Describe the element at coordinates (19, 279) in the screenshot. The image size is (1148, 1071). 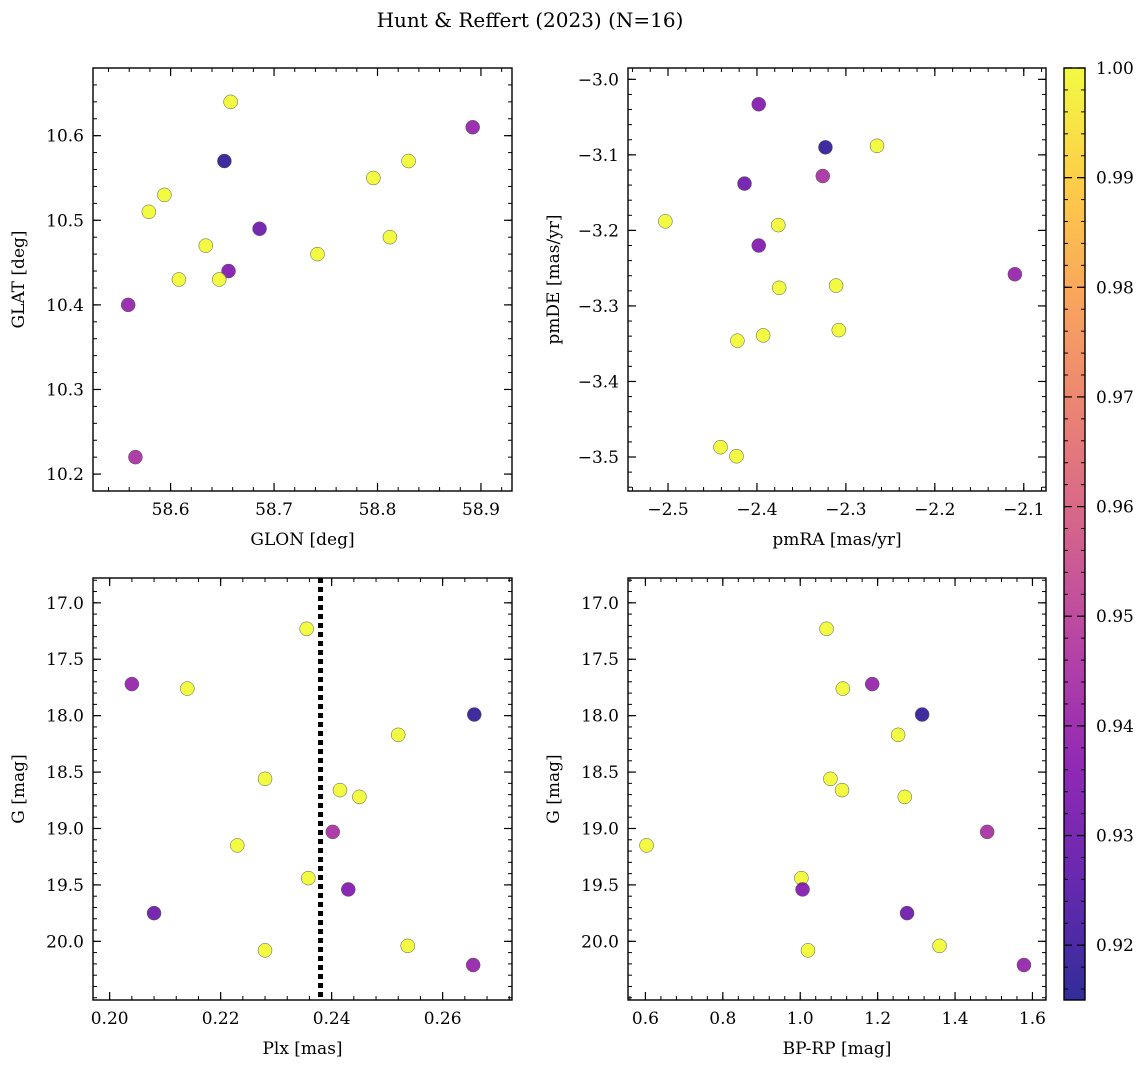
I see `y-axis-label: GLAT [deg]` at that location.